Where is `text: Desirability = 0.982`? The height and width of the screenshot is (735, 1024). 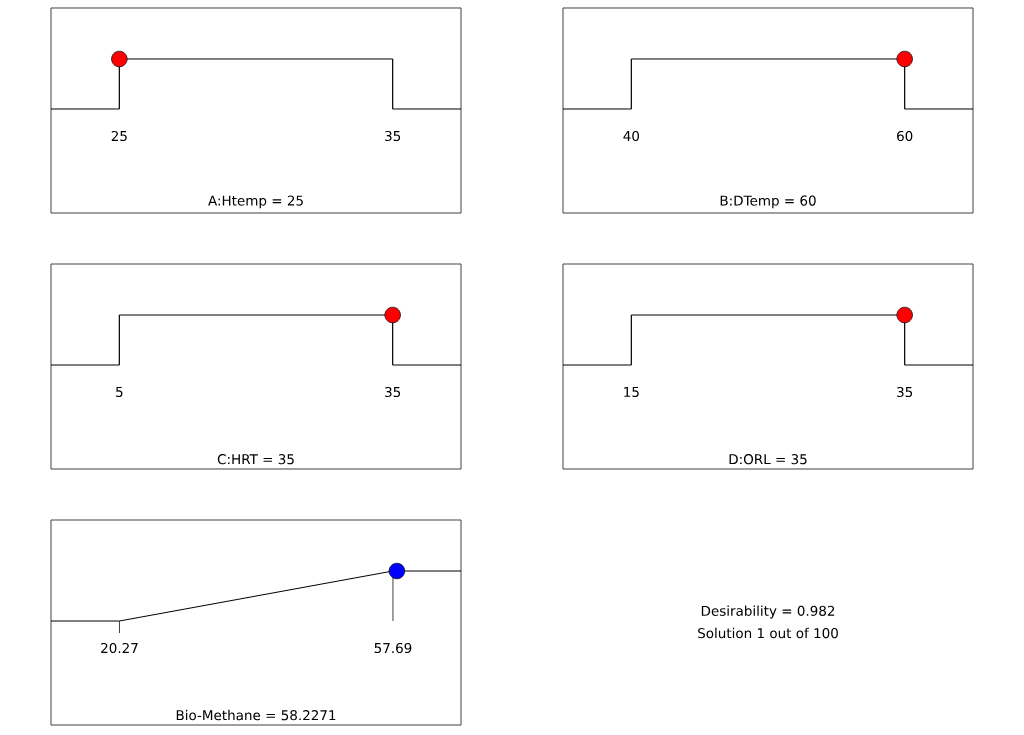 text: Desirability = 0.982 is located at coordinates (768, 612).